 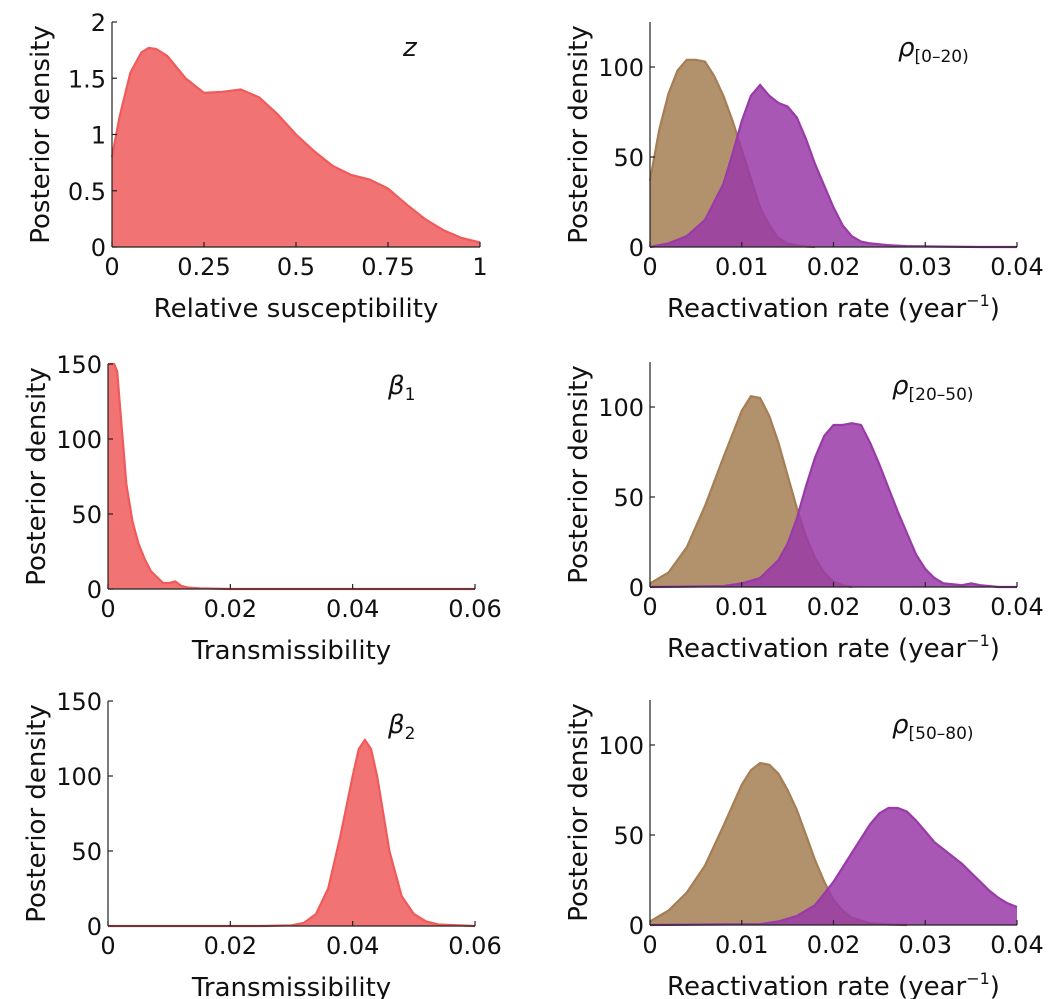 What do you see at coordinates (87, 192) in the screenshot?
I see `y-tick-label: 0.5` at bounding box center [87, 192].